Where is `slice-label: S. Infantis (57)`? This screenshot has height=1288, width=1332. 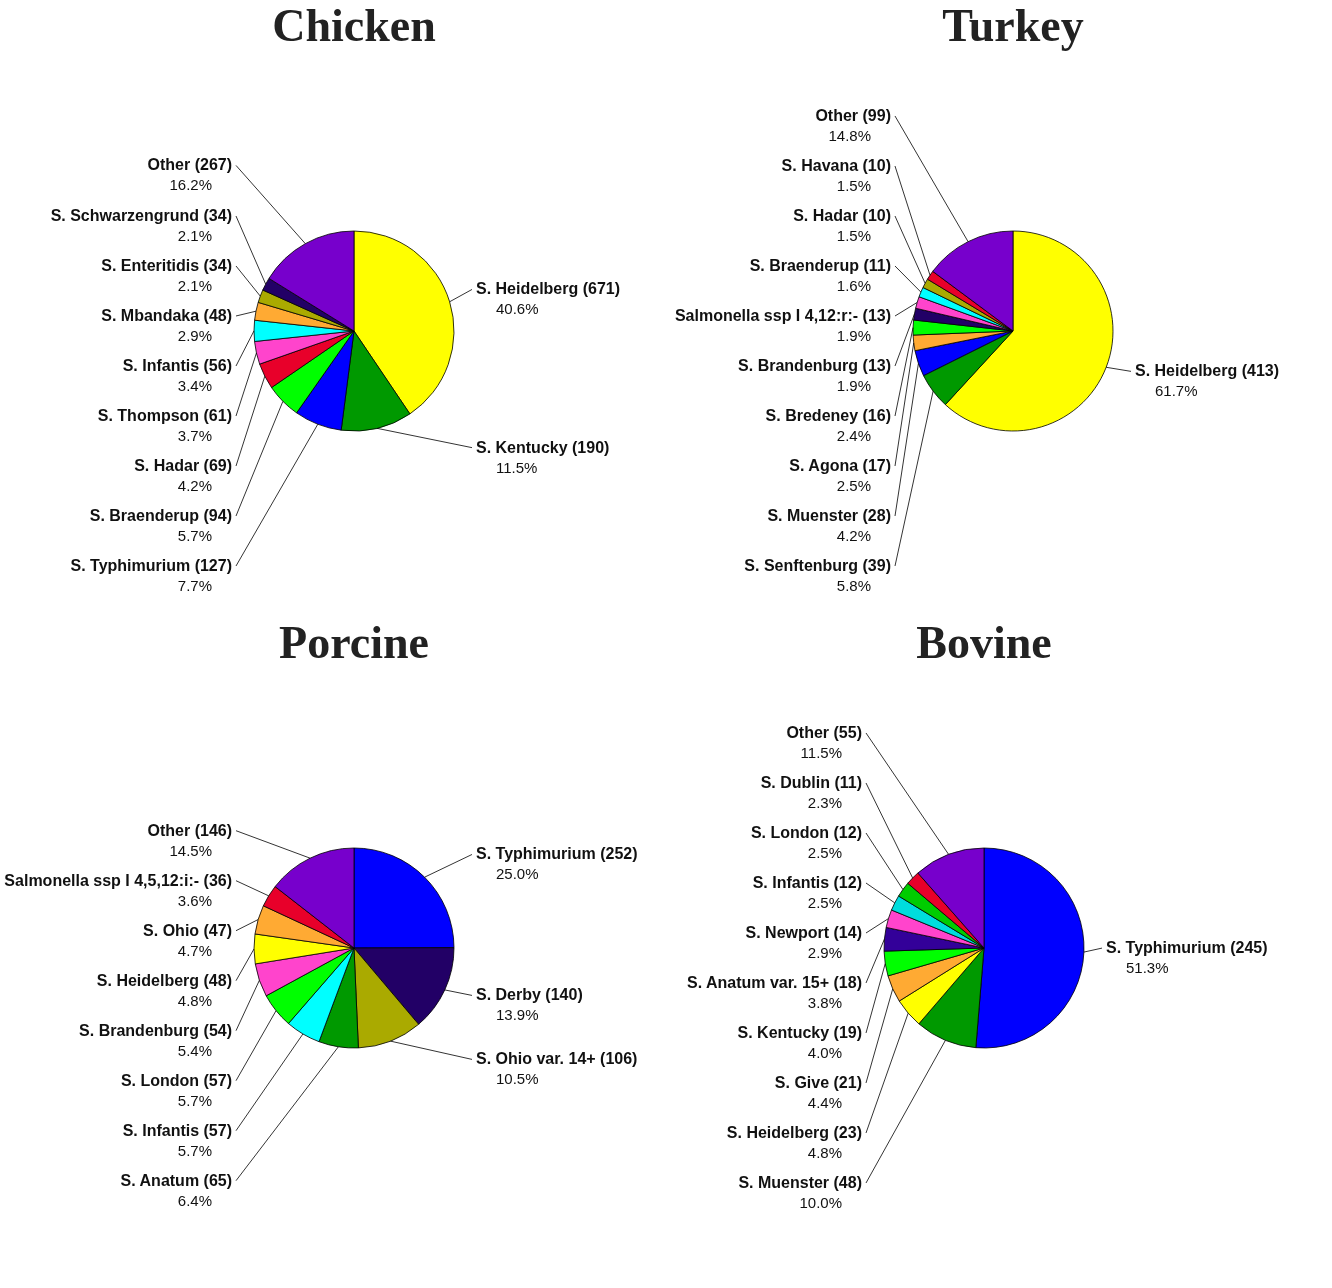 slice-label: S. Infantis (57) is located at coordinates (177, 1130).